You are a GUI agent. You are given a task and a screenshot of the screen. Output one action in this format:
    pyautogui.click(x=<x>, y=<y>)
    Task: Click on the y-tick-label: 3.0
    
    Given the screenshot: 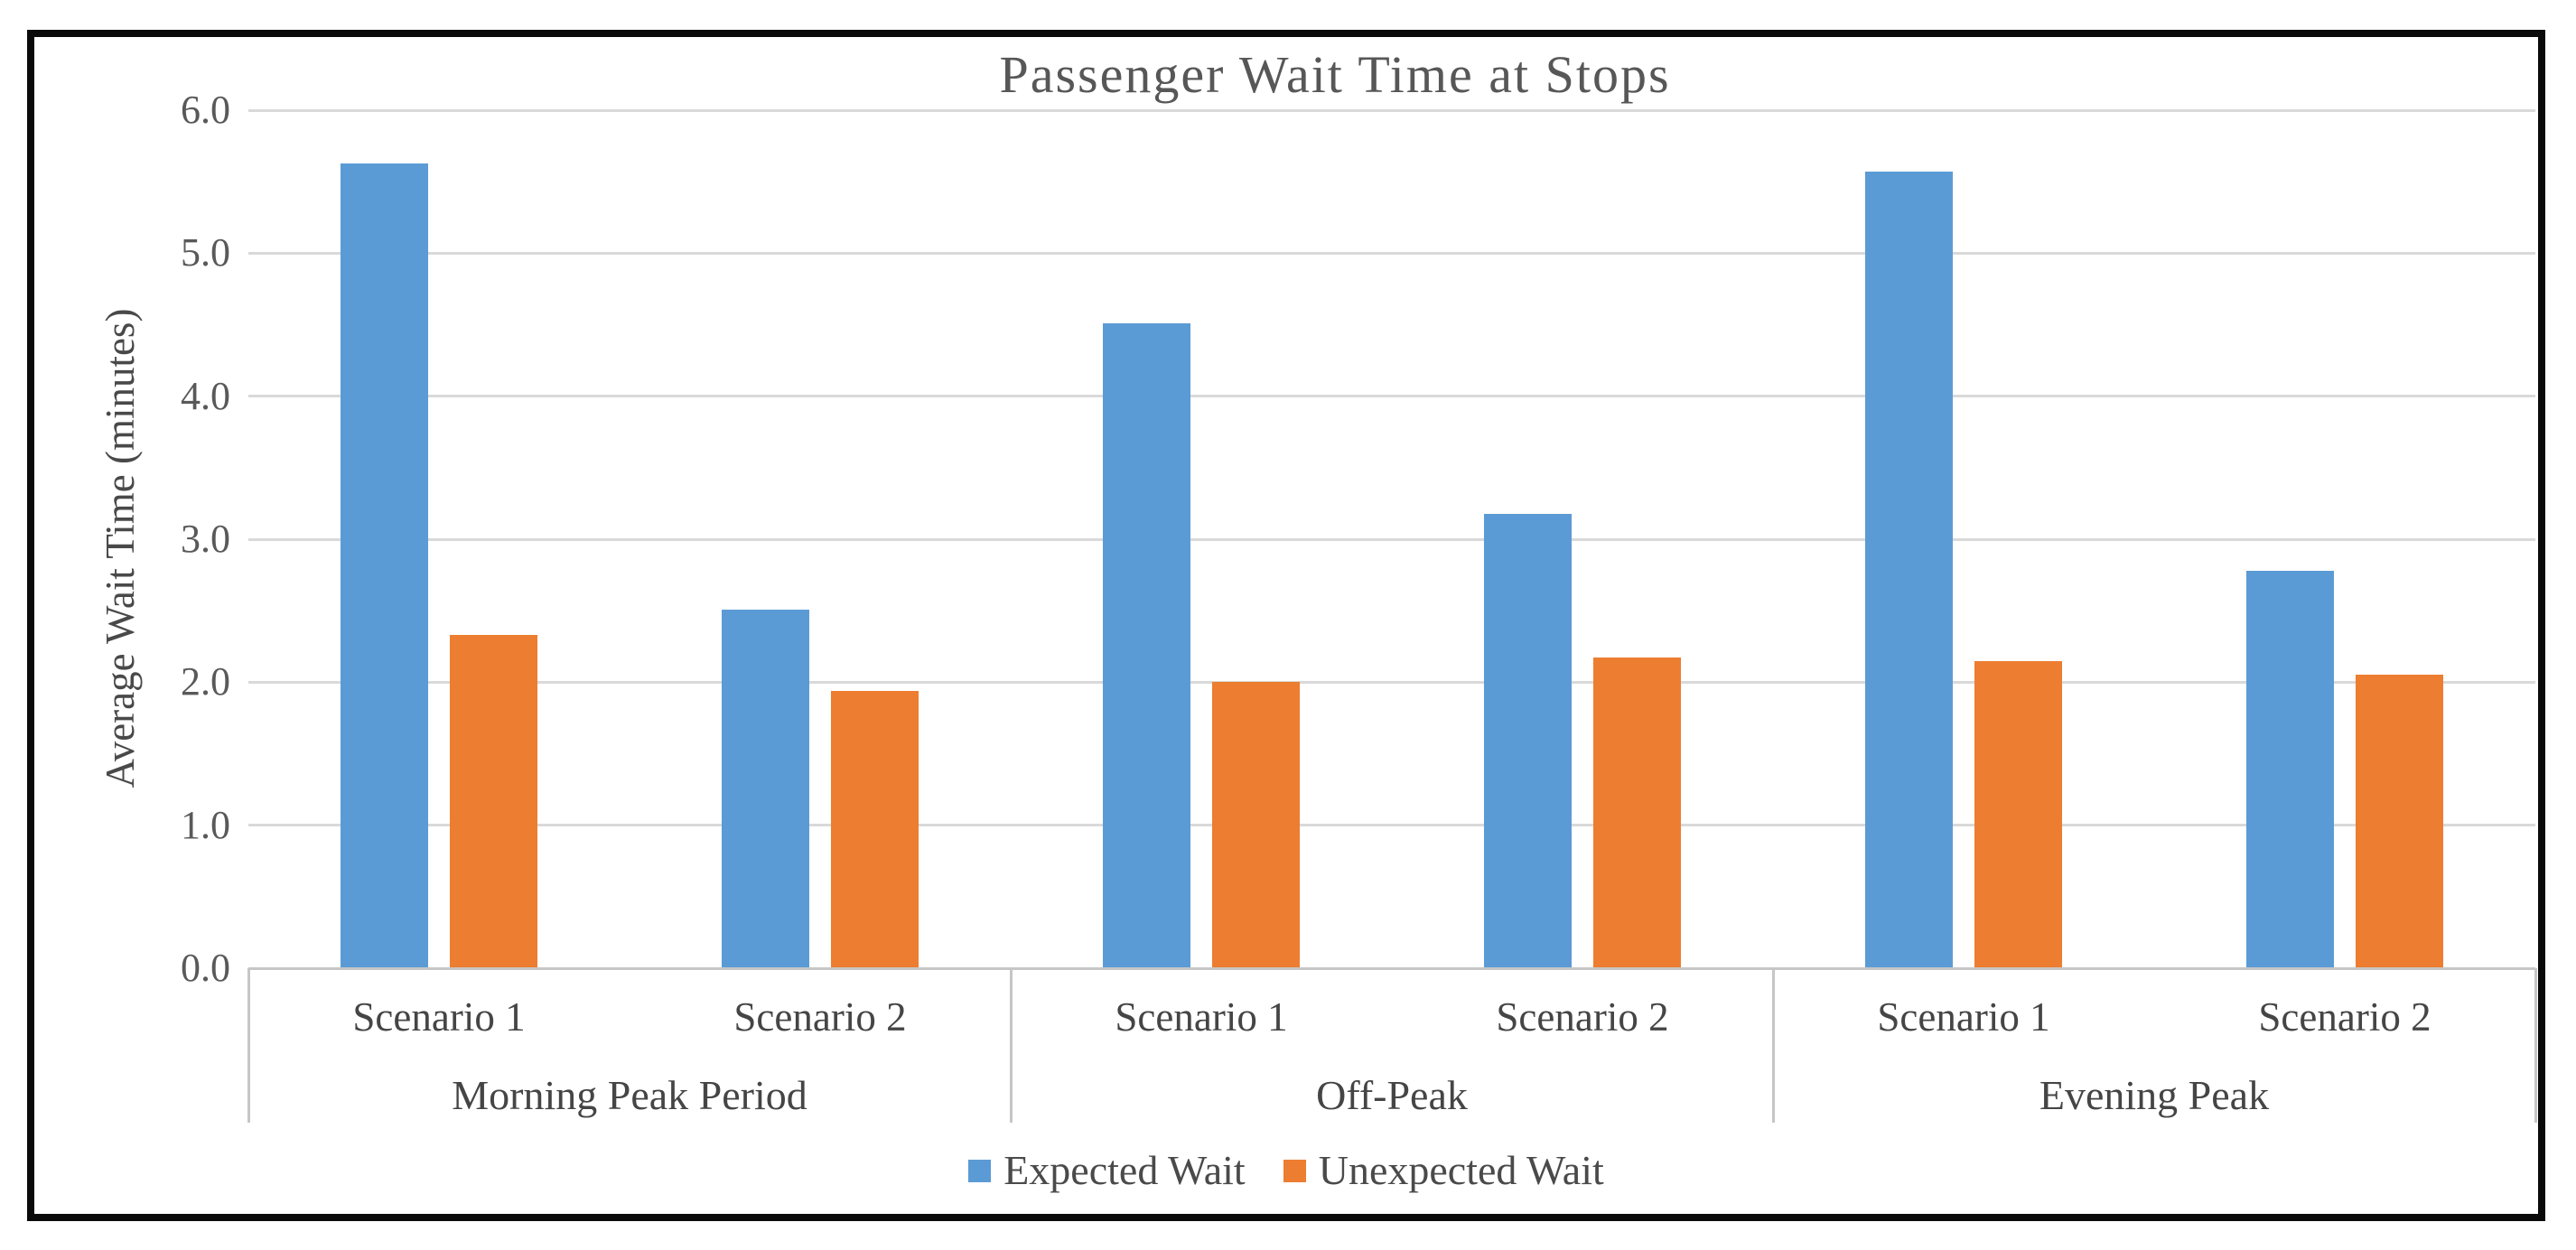 What is the action you would take?
    pyautogui.click(x=206, y=539)
    